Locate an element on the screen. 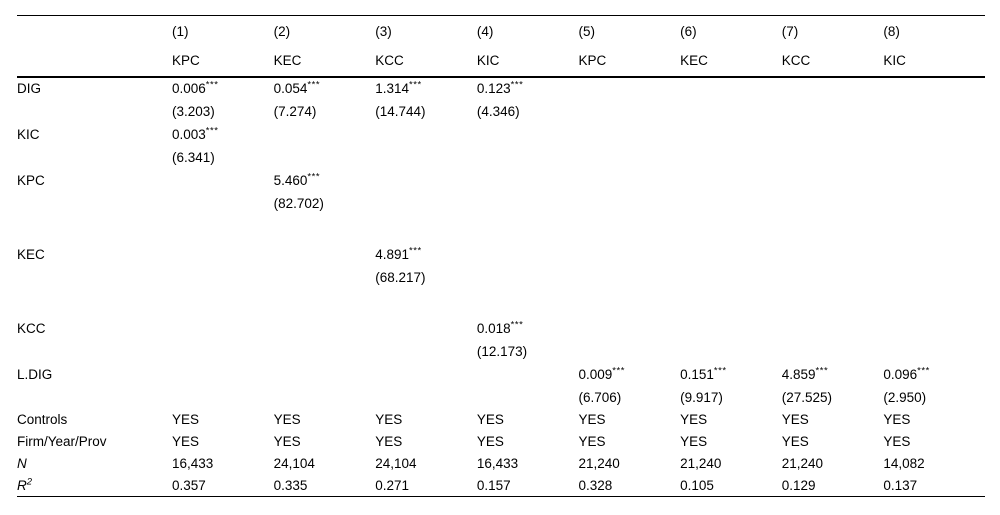 The width and height of the screenshot is (1000, 515). coef-cell: 0.096*** is located at coordinates (934, 374).